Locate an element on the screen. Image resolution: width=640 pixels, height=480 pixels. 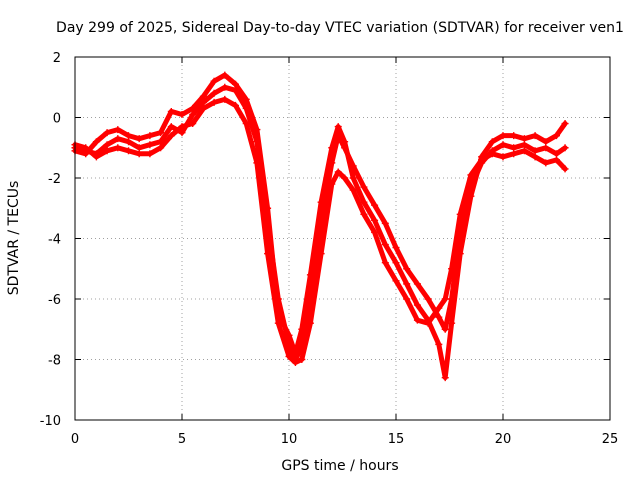
x-tick-label: 15 is located at coordinates (396, 439).